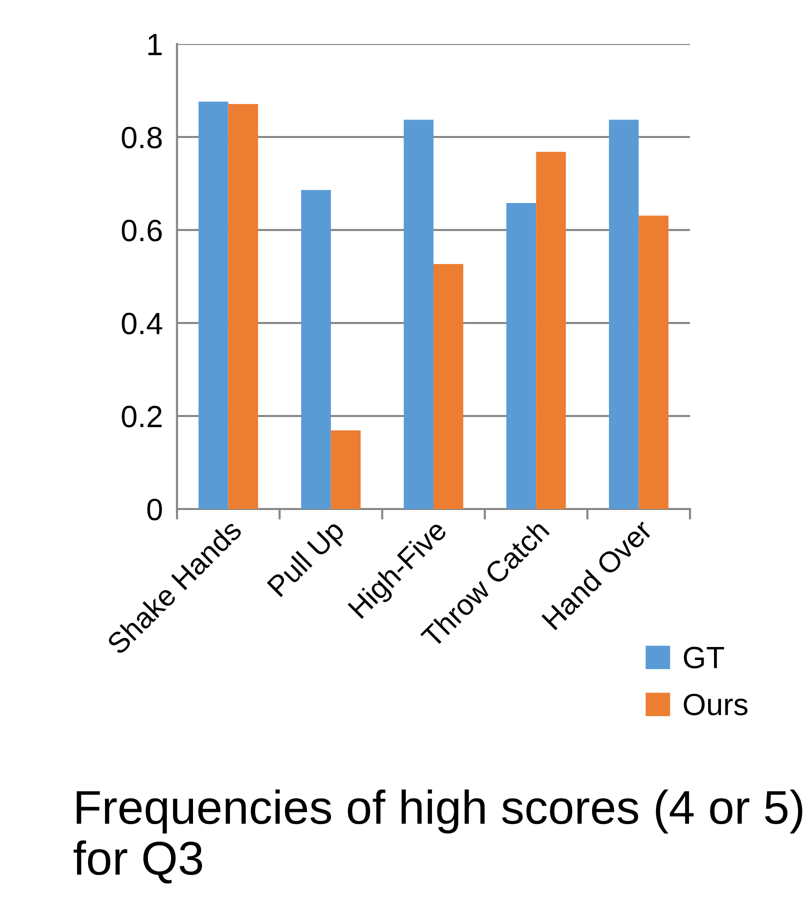 Image resolution: width=810 pixels, height=918 pixels. Describe the element at coordinates (142, 417) in the screenshot. I see `y-tick-label: 0.2` at that location.